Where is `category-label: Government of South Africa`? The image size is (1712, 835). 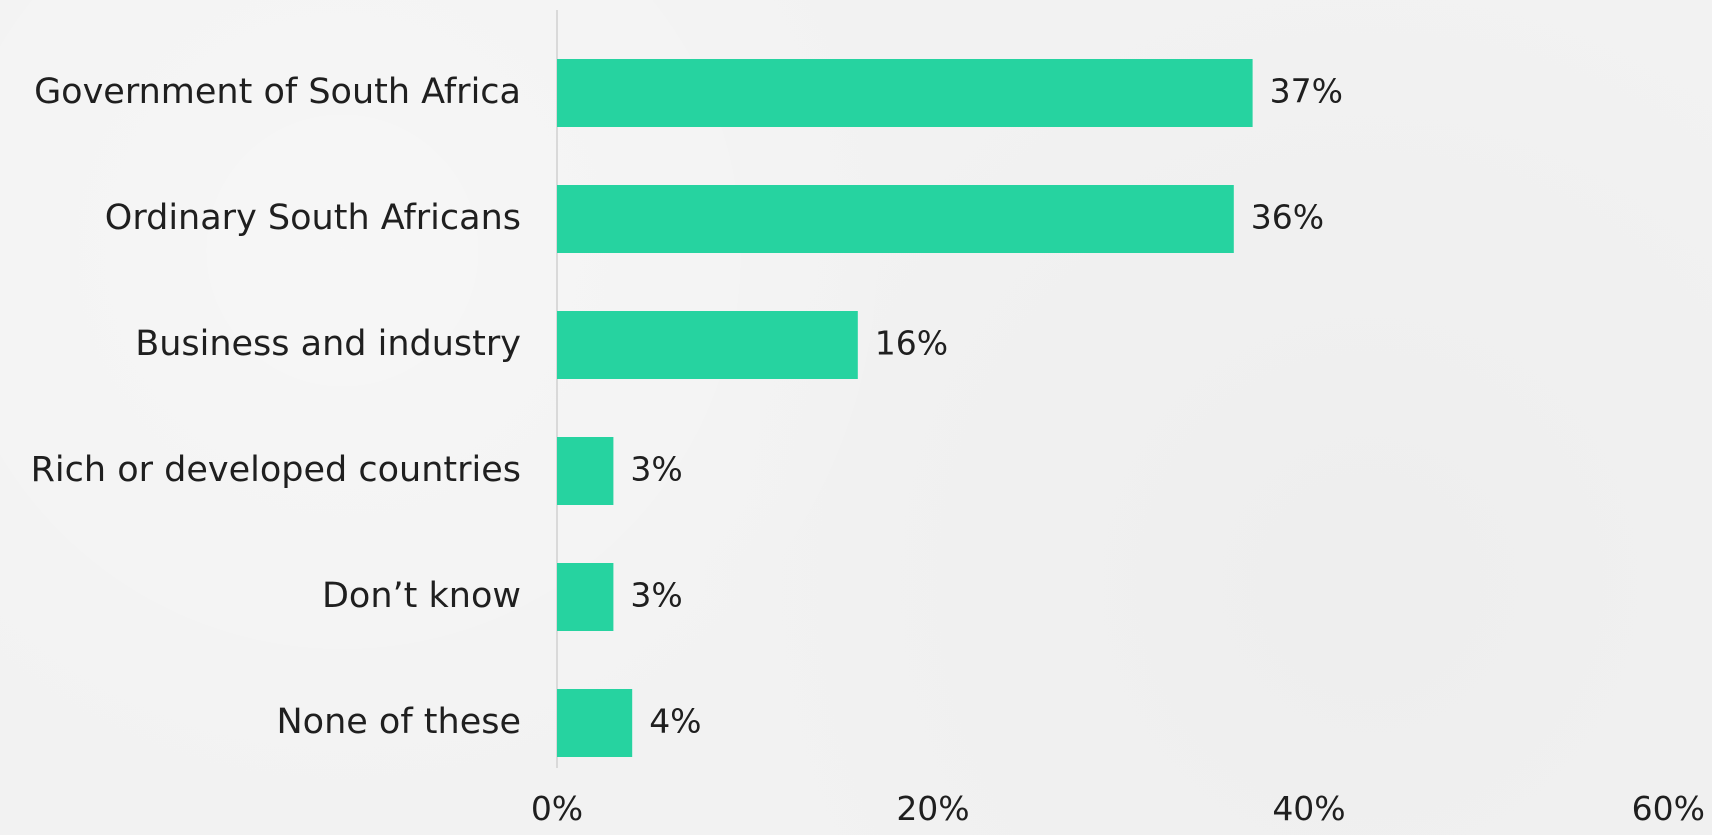 category-label: Government of South Africa is located at coordinates (277, 92).